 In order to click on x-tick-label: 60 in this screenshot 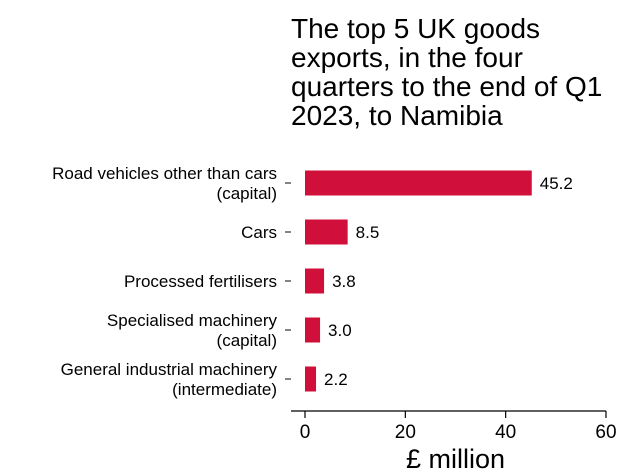, I will do `click(605, 432)`.